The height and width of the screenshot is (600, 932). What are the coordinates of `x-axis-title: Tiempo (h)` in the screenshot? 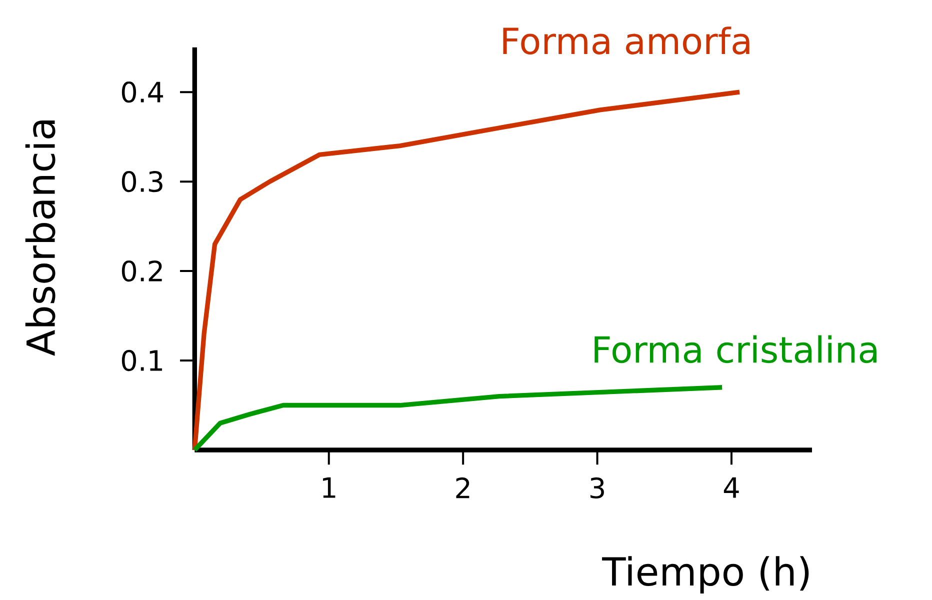 It's located at (705, 575).